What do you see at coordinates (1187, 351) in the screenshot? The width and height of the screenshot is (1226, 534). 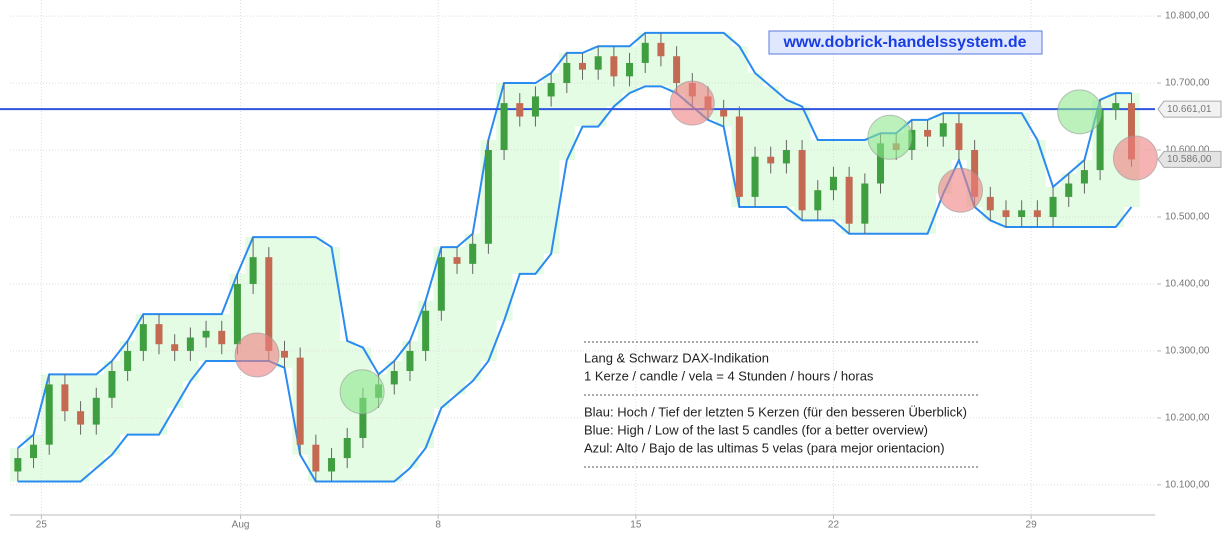 I see `y-tick-label: 10.300,00` at bounding box center [1187, 351].